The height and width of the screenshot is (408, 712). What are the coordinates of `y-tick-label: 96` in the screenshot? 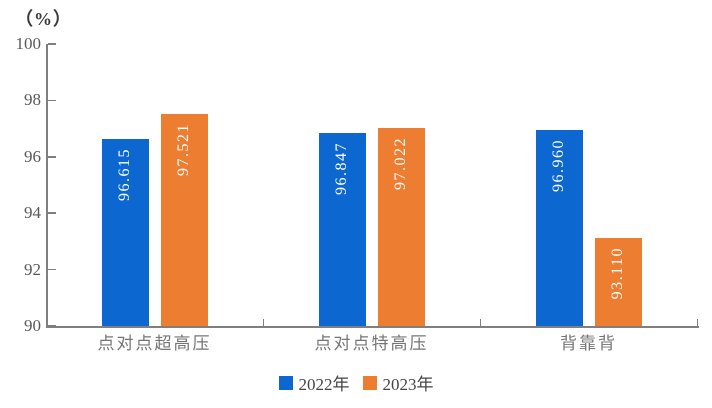 It's located at (32, 156).